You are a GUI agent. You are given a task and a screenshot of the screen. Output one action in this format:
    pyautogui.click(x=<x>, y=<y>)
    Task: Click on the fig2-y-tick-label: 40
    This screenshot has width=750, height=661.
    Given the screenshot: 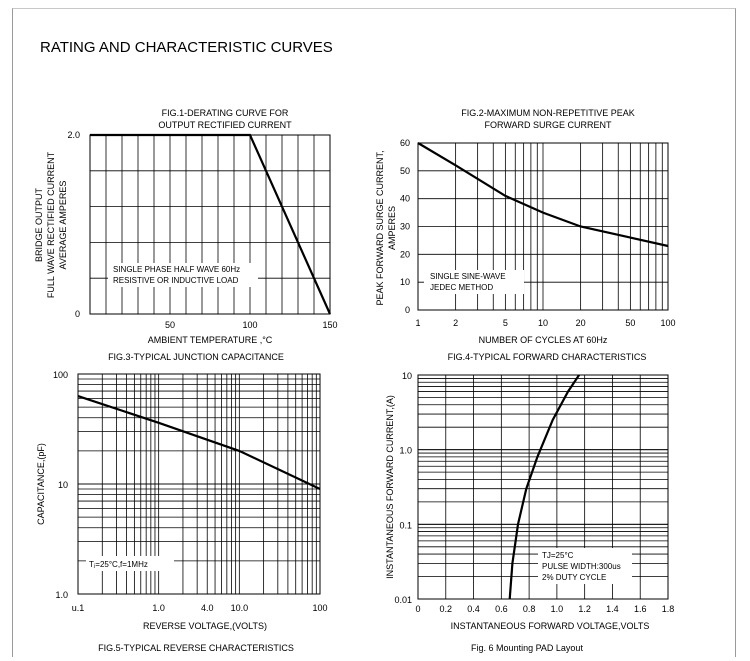 What is the action you would take?
    pyautogui.click(x=405, y=199)
    